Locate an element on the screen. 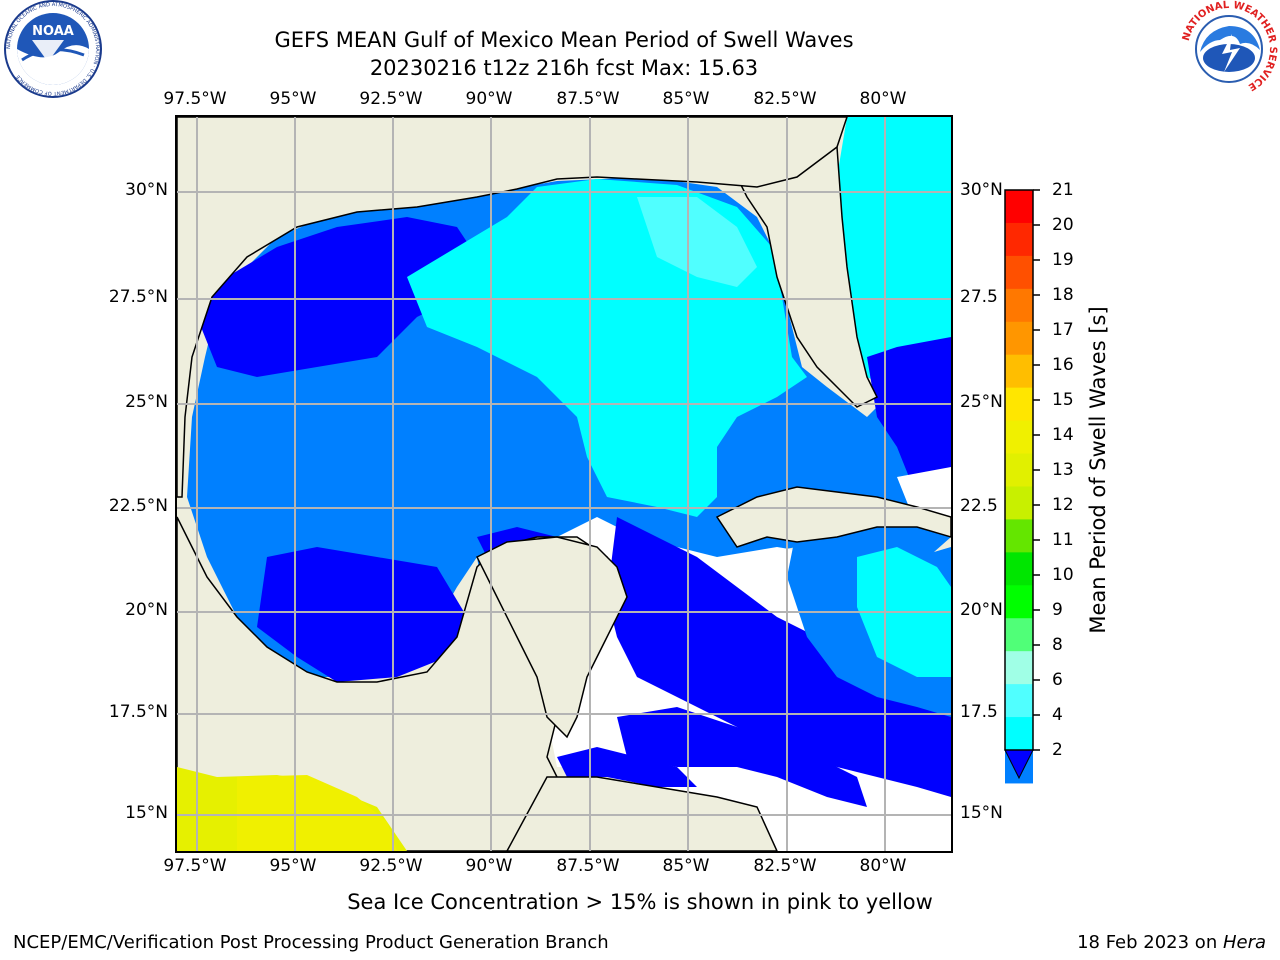 This screenshot has height=960, width=1280. lon-label-top: 95°W is located at coordinates (293, 99).